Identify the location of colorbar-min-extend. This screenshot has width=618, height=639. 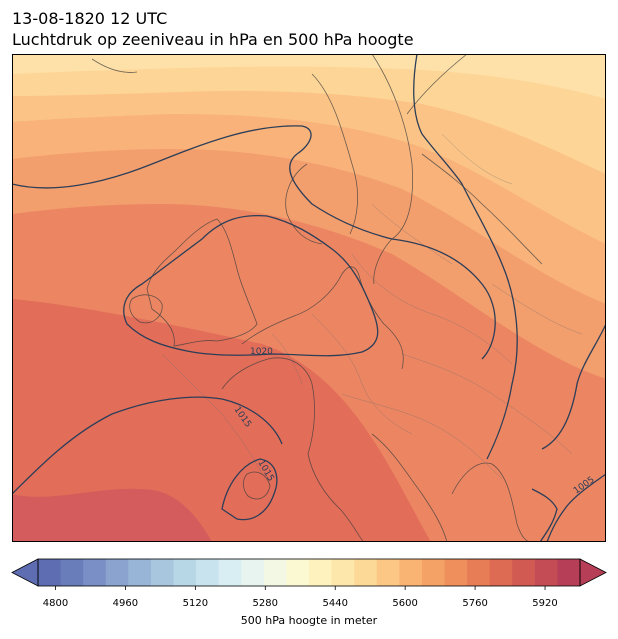
(25, 572).